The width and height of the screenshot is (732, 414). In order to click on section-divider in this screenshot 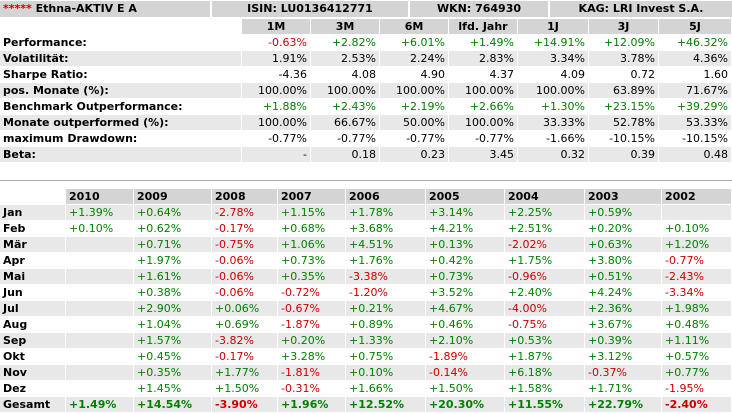, I will do `click(366, 180)`.